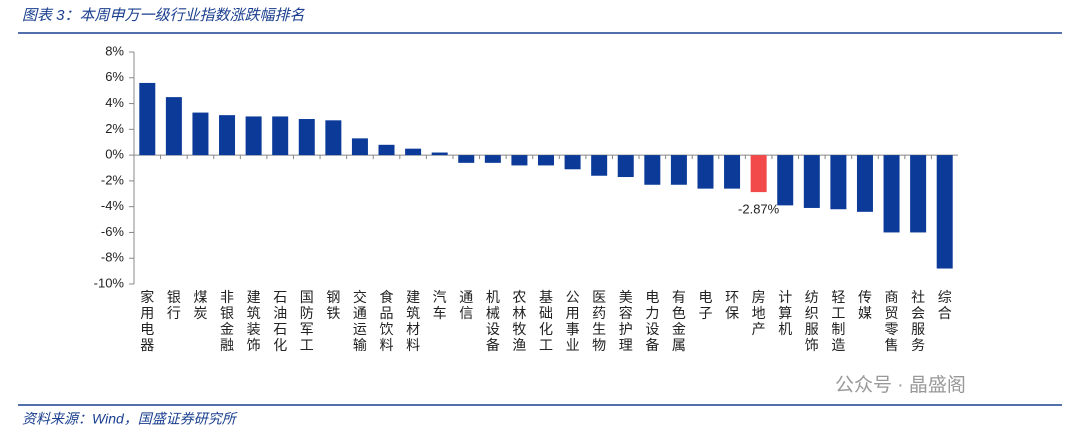 Image resolution: width=1080 pixels, height=442 pixels. I want to click on x-tick-label: 电子, so click(705, 305).